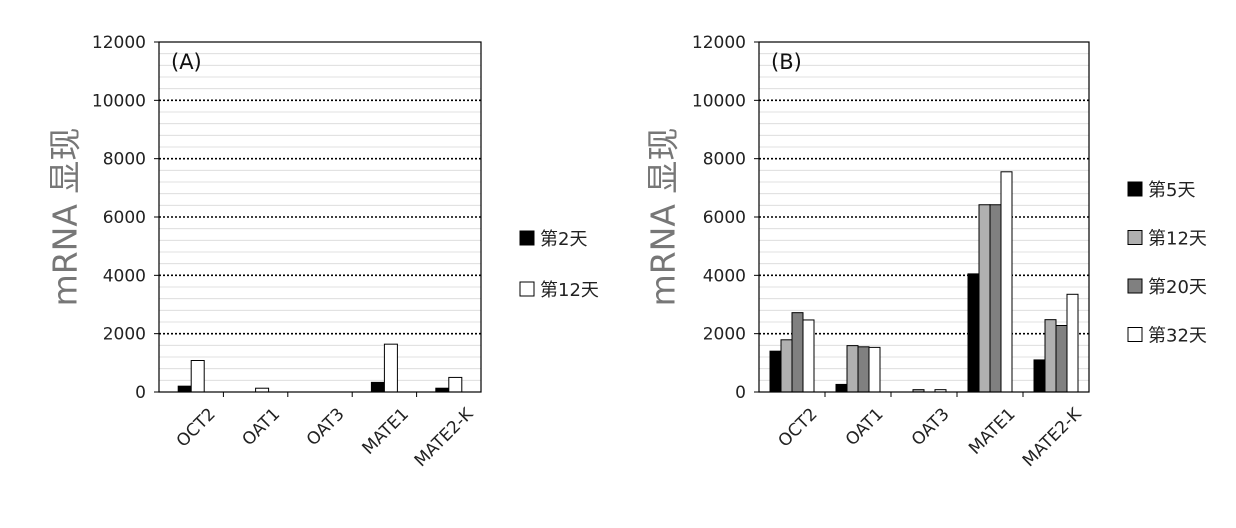 The image size is (1236, 528). I want to click on legend-label: 第20天, so click(1177, 287).